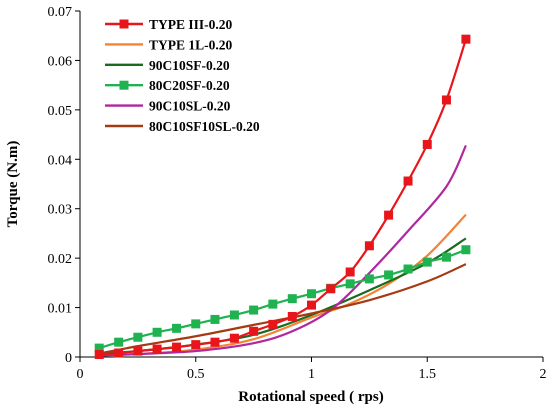 The image size is (550, 408). Describe the element at coordinates (191, 44) in the screenshot. I see `legend-label: TYPE 1L-0.20` at that location.